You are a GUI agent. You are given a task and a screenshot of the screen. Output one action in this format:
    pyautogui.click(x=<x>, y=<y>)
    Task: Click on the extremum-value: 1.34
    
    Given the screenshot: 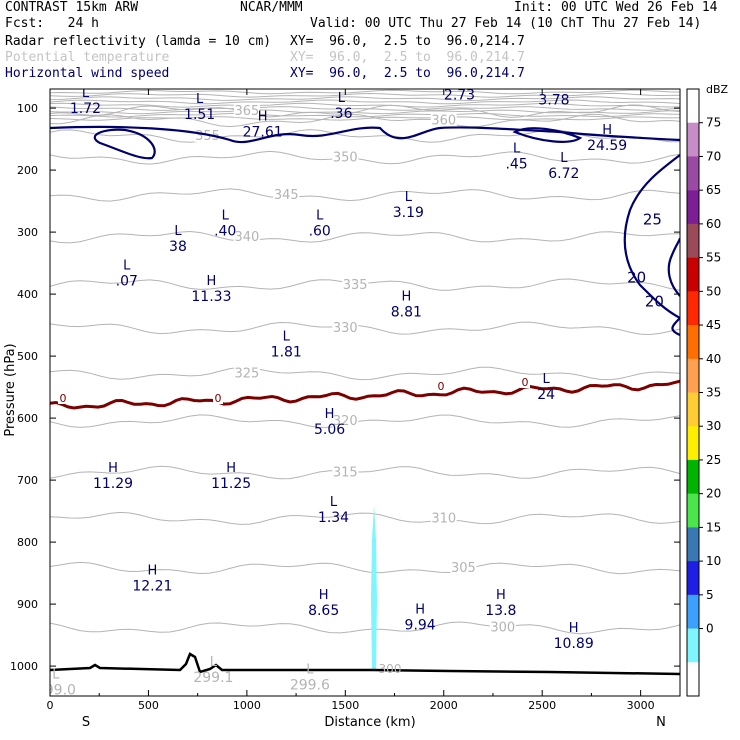 What is the action you would take?
    pyautogui.click(x=333, y=518)
    